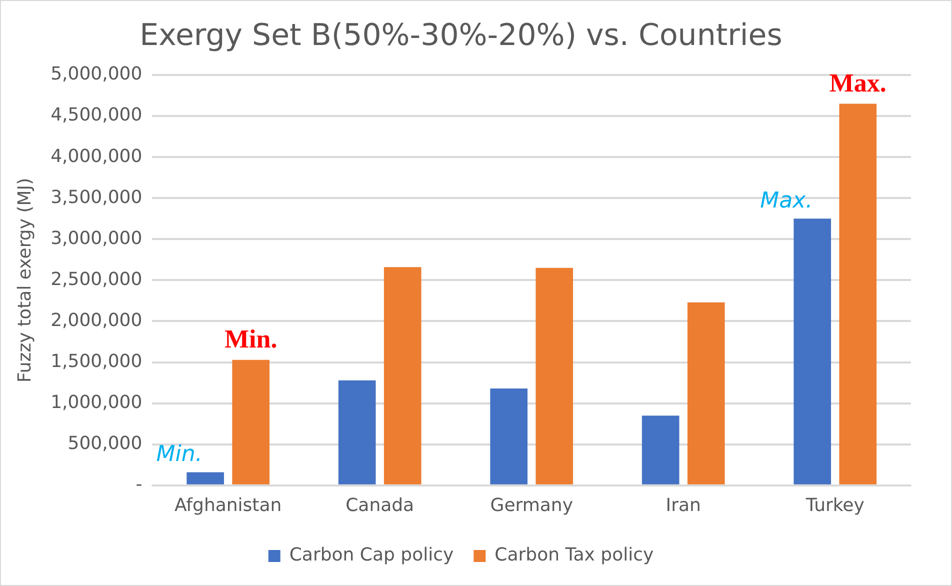 The image size is (952, 586). Describe the element at coordinates (461, 35) in the screenshot. I see `chart-title: Exergy Set B(50%-30%-20%) vs. Countries` at that location.